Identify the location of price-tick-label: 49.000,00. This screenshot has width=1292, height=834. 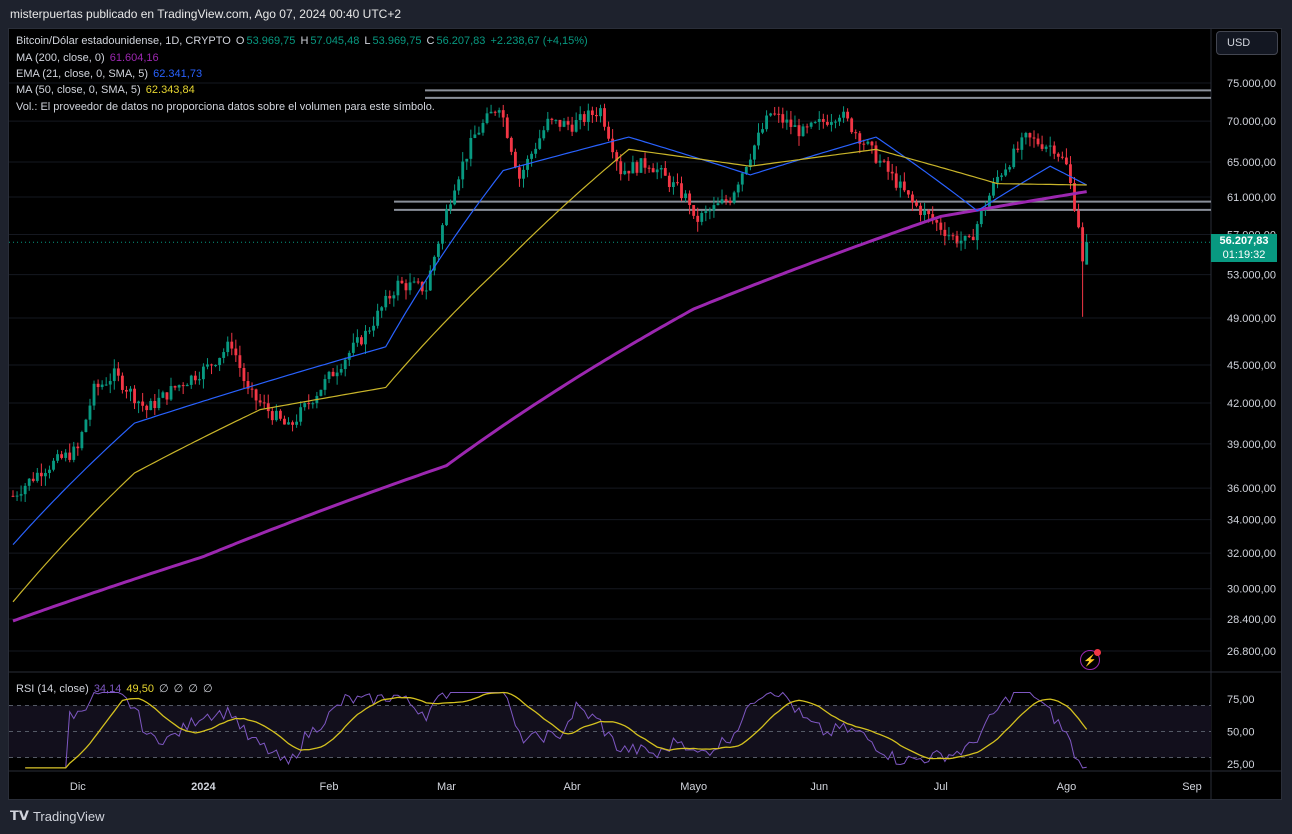
(1251, 319).